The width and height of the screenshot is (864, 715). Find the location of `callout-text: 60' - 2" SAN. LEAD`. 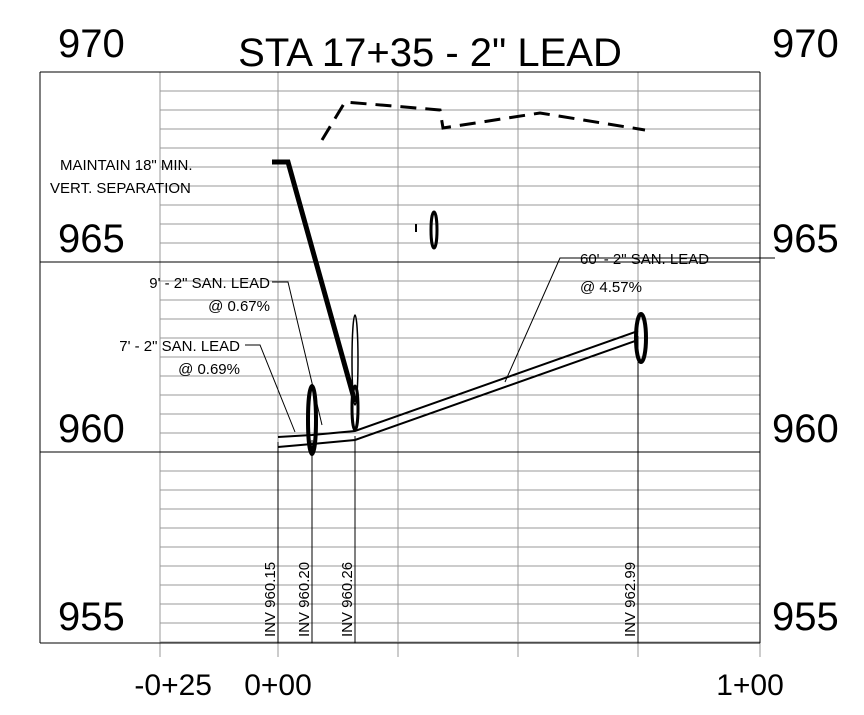

callout-text: 60' - 2" SAN. LEAD is located at coordinates (644, 259).